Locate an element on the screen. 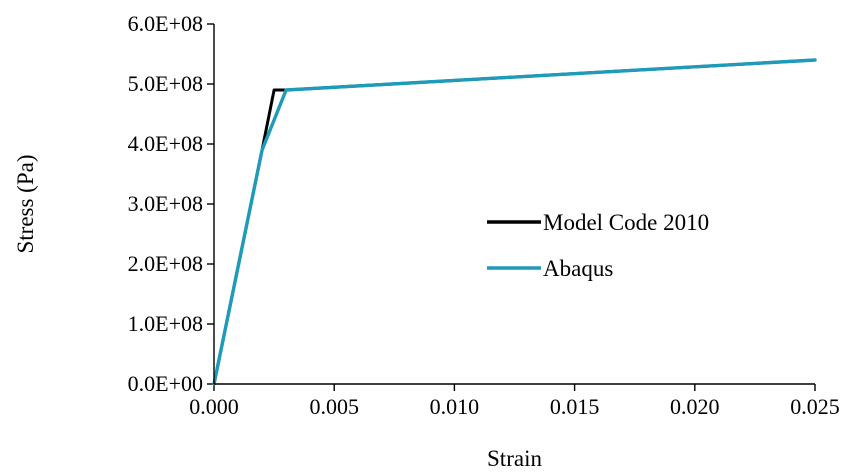 The width and height of the screenshot is (853, 472). x-tick-label: 0.005 is located at coordinates (334, 406).